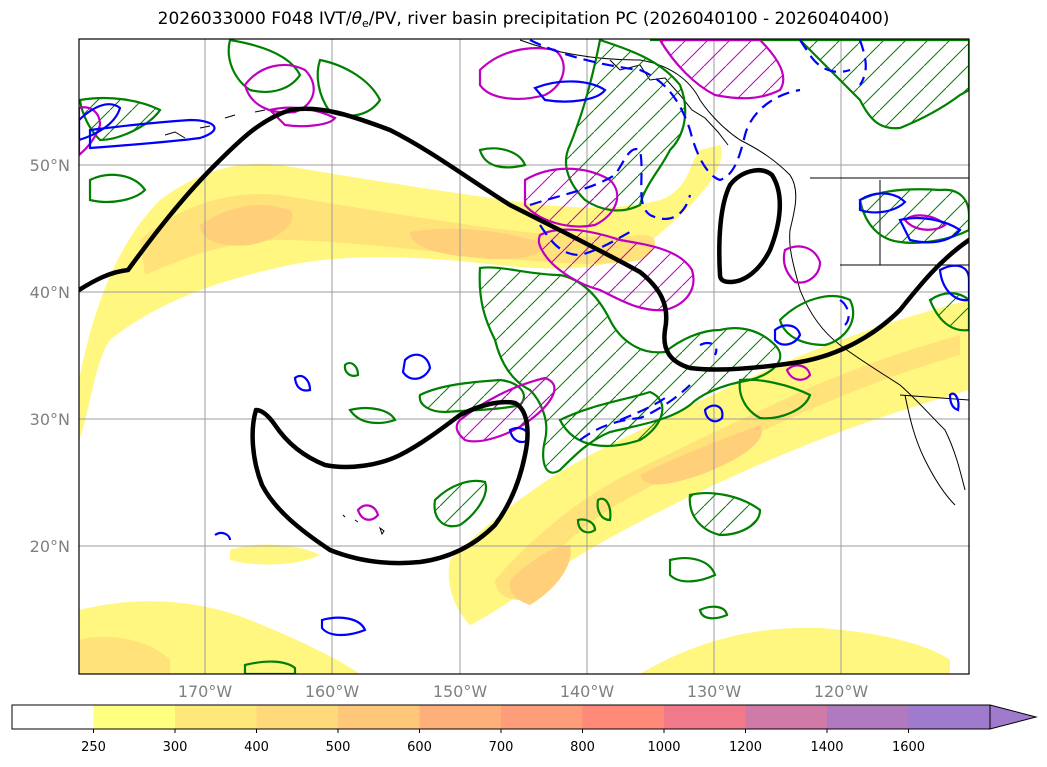 This screenshot has width=1047, height=767. What do you see at coordinates (93, 747) in the screenshot?
I see `colorbar-tick-label: 250` at bounding box center [93, 747].